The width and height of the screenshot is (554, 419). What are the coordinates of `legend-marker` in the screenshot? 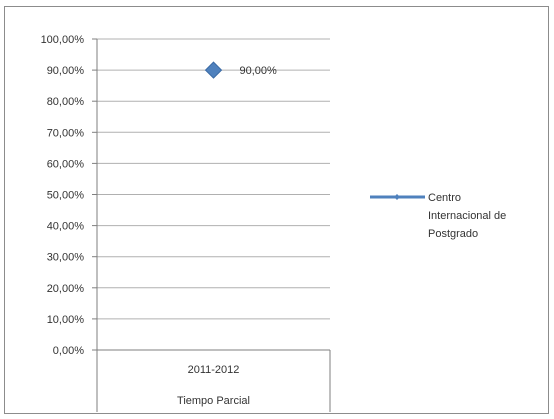 It's located at (397, 197).